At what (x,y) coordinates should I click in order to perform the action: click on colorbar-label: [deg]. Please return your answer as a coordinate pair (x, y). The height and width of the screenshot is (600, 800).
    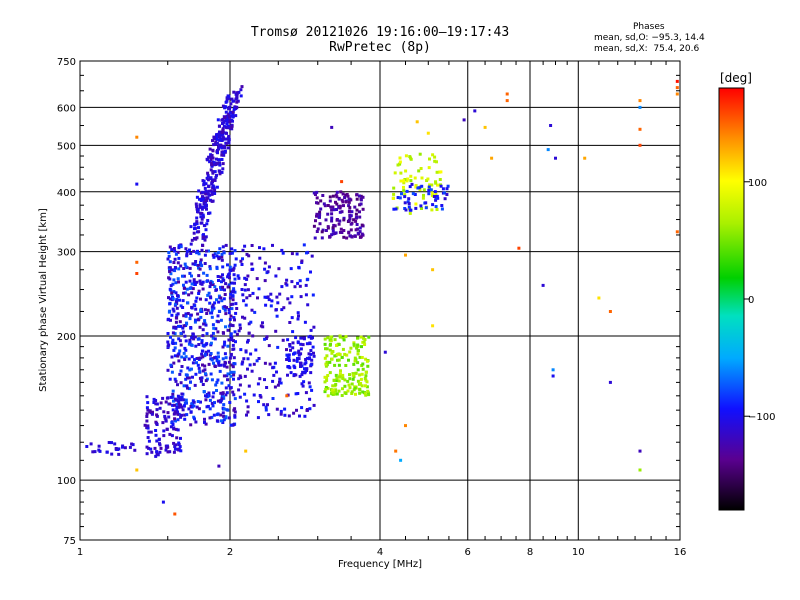
    Looking at the image, I should click on (736, 78).